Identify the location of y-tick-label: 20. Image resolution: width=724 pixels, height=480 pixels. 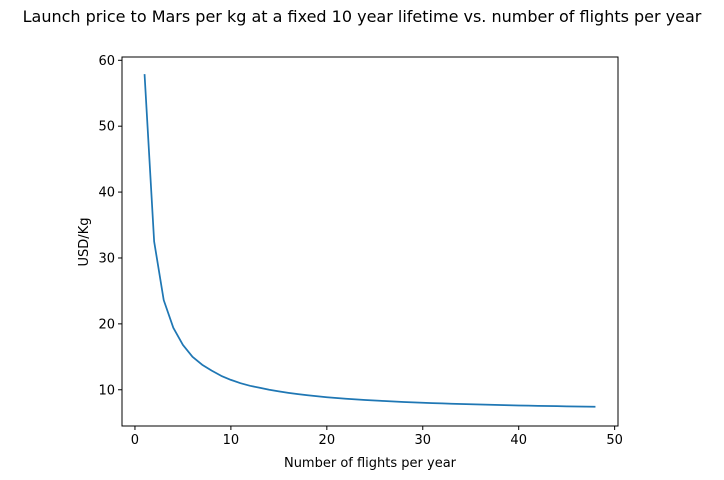
(106, 324).